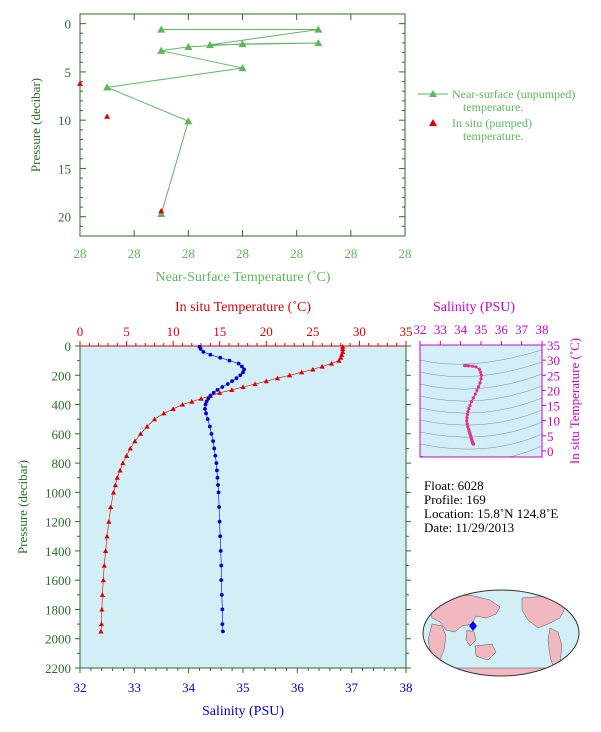  Describe the element at coordinates (481, 329) in the screenshot. I see `ts-salinity-tick-label: 35` at that location.